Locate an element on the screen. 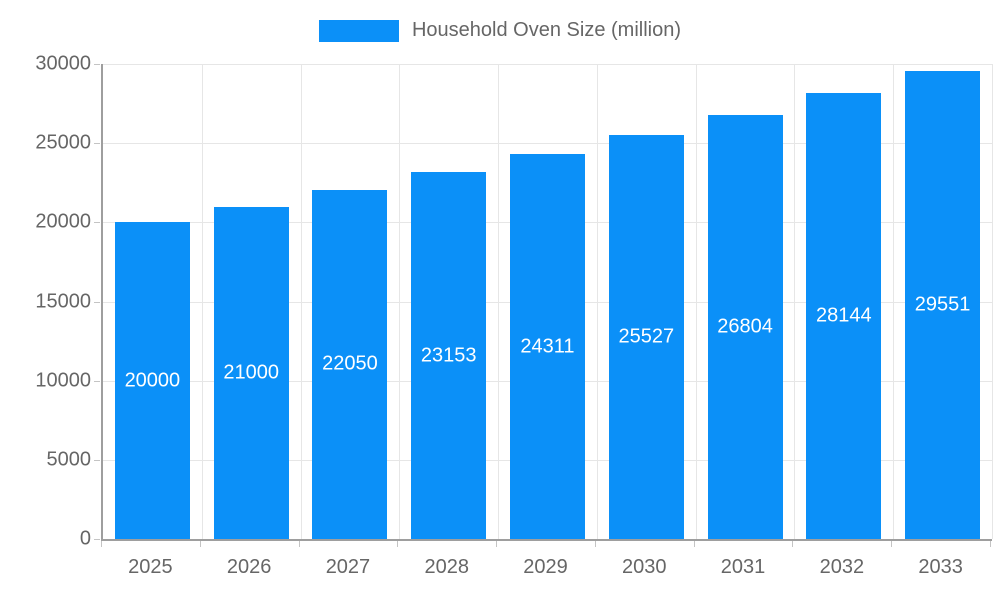 The height and width of the screenshot is (600, 1000). bar: 24311 is located at coordinates (547, 346).